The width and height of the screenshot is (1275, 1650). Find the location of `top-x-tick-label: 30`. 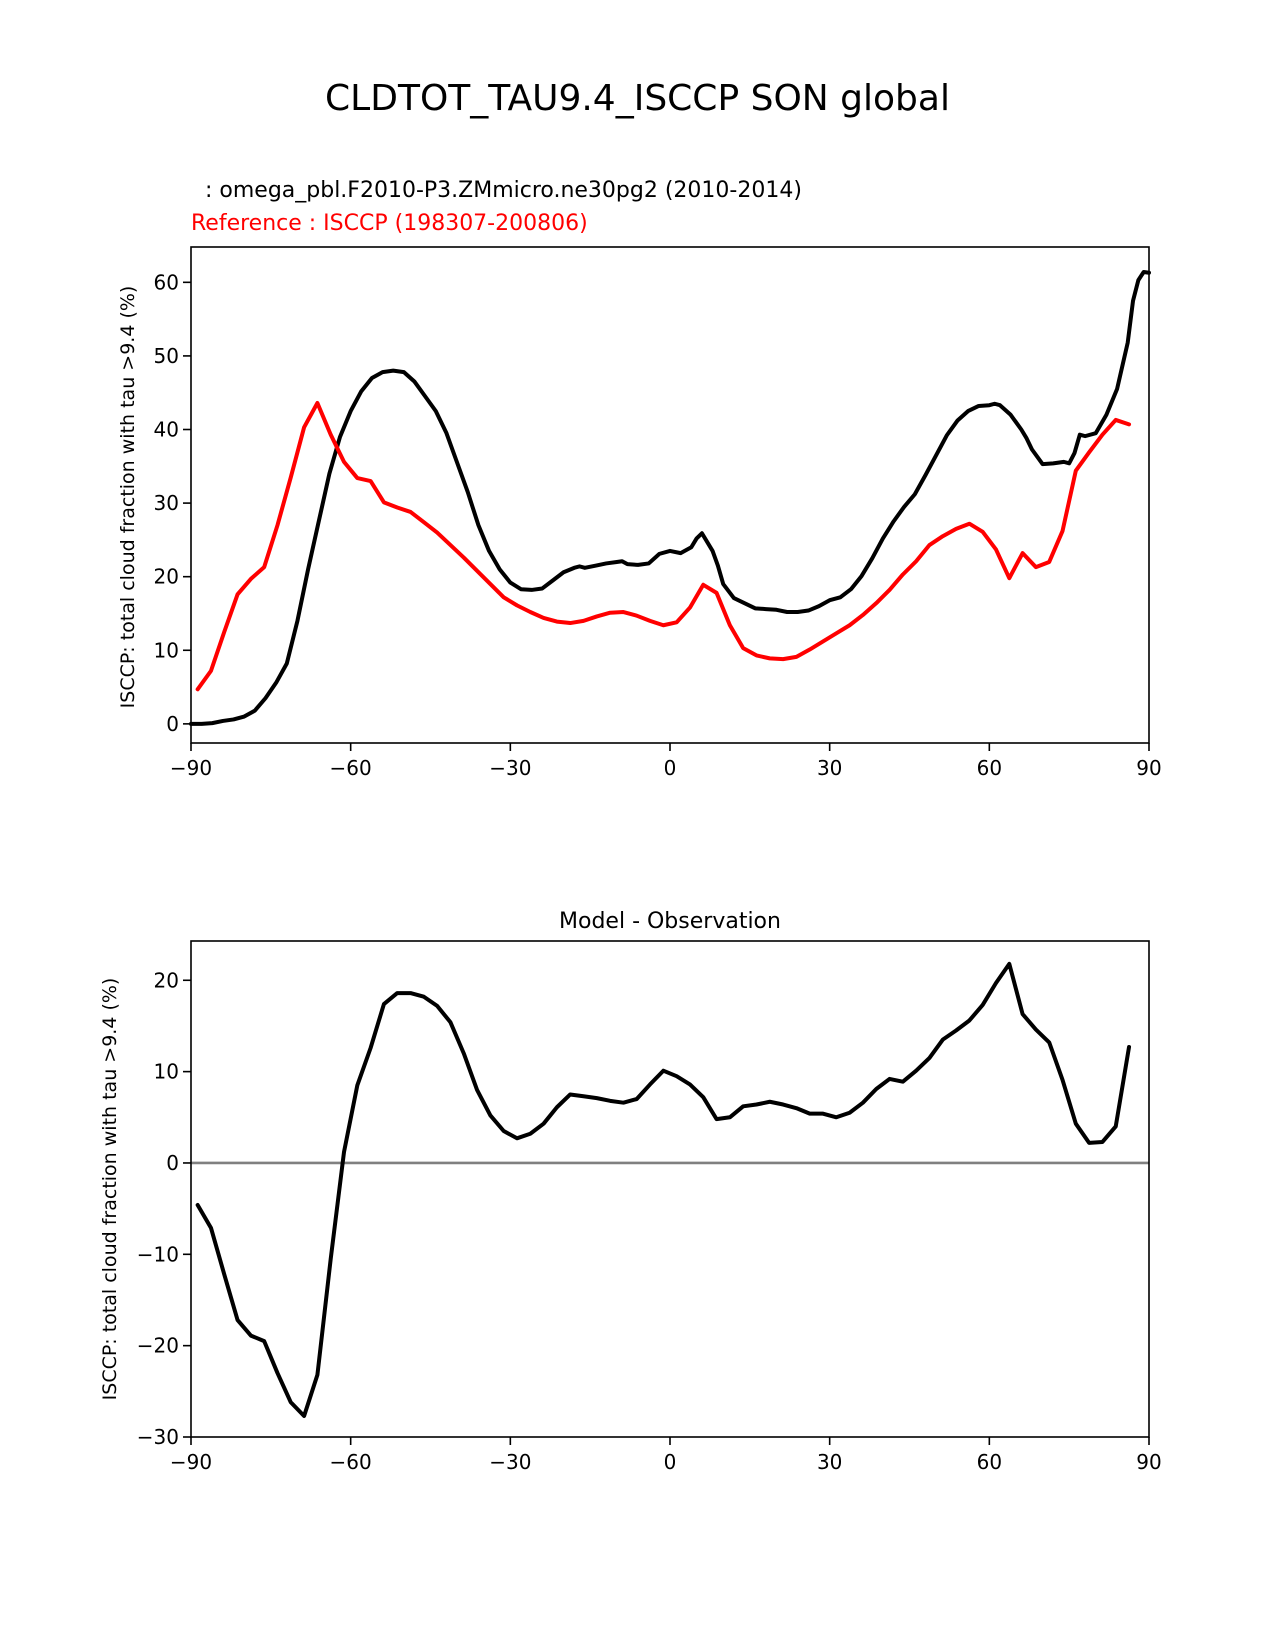

top-x-tick-label: 30 is located at coordinates (829, 768).